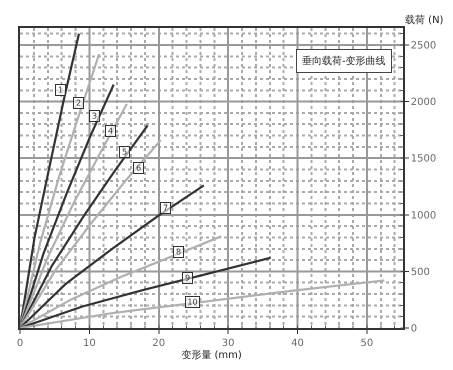 This screenshot has width=453, height=370. I want to click on y-axis-title: 载荷 (N), so click(424, 20).